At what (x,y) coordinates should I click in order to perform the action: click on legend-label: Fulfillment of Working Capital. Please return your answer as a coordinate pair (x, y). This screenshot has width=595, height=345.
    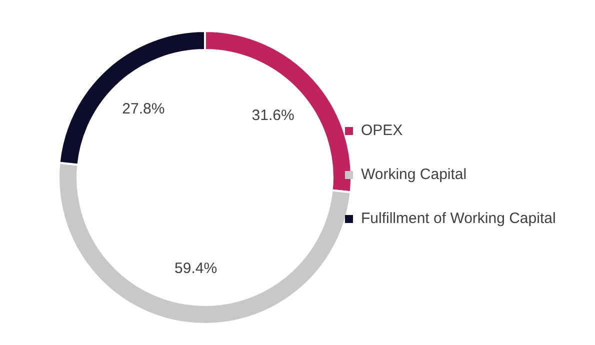
    Looking at the image, I should click on (458, 219).